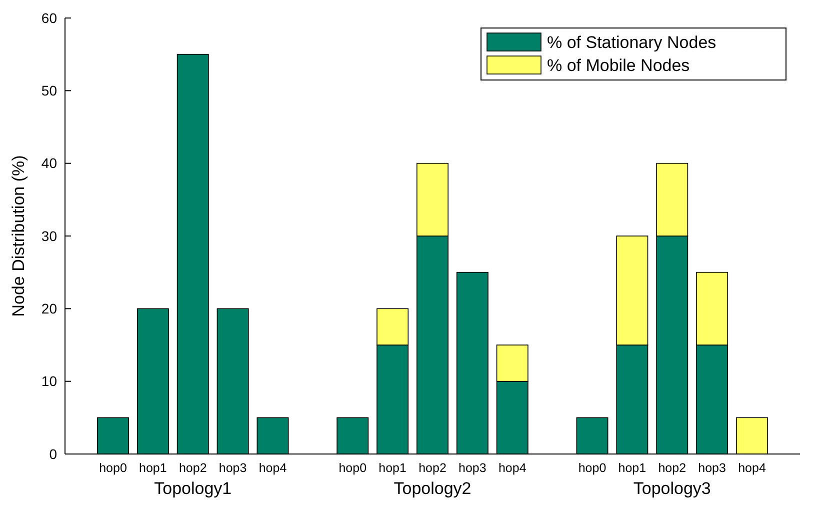 The width and height of the screenshot is (814, 508). What do you see at coordinates (49, 90) in the screenshot?
I see `y-tick-label: 50` at bounding box center [49, 90].